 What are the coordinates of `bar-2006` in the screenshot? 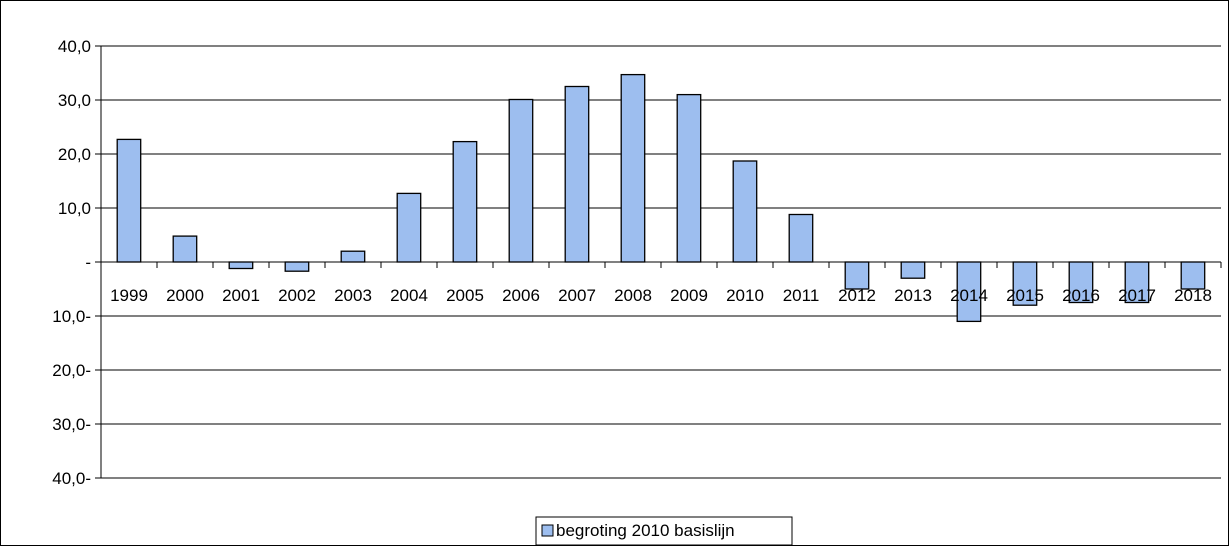 It's located at (521, 180).